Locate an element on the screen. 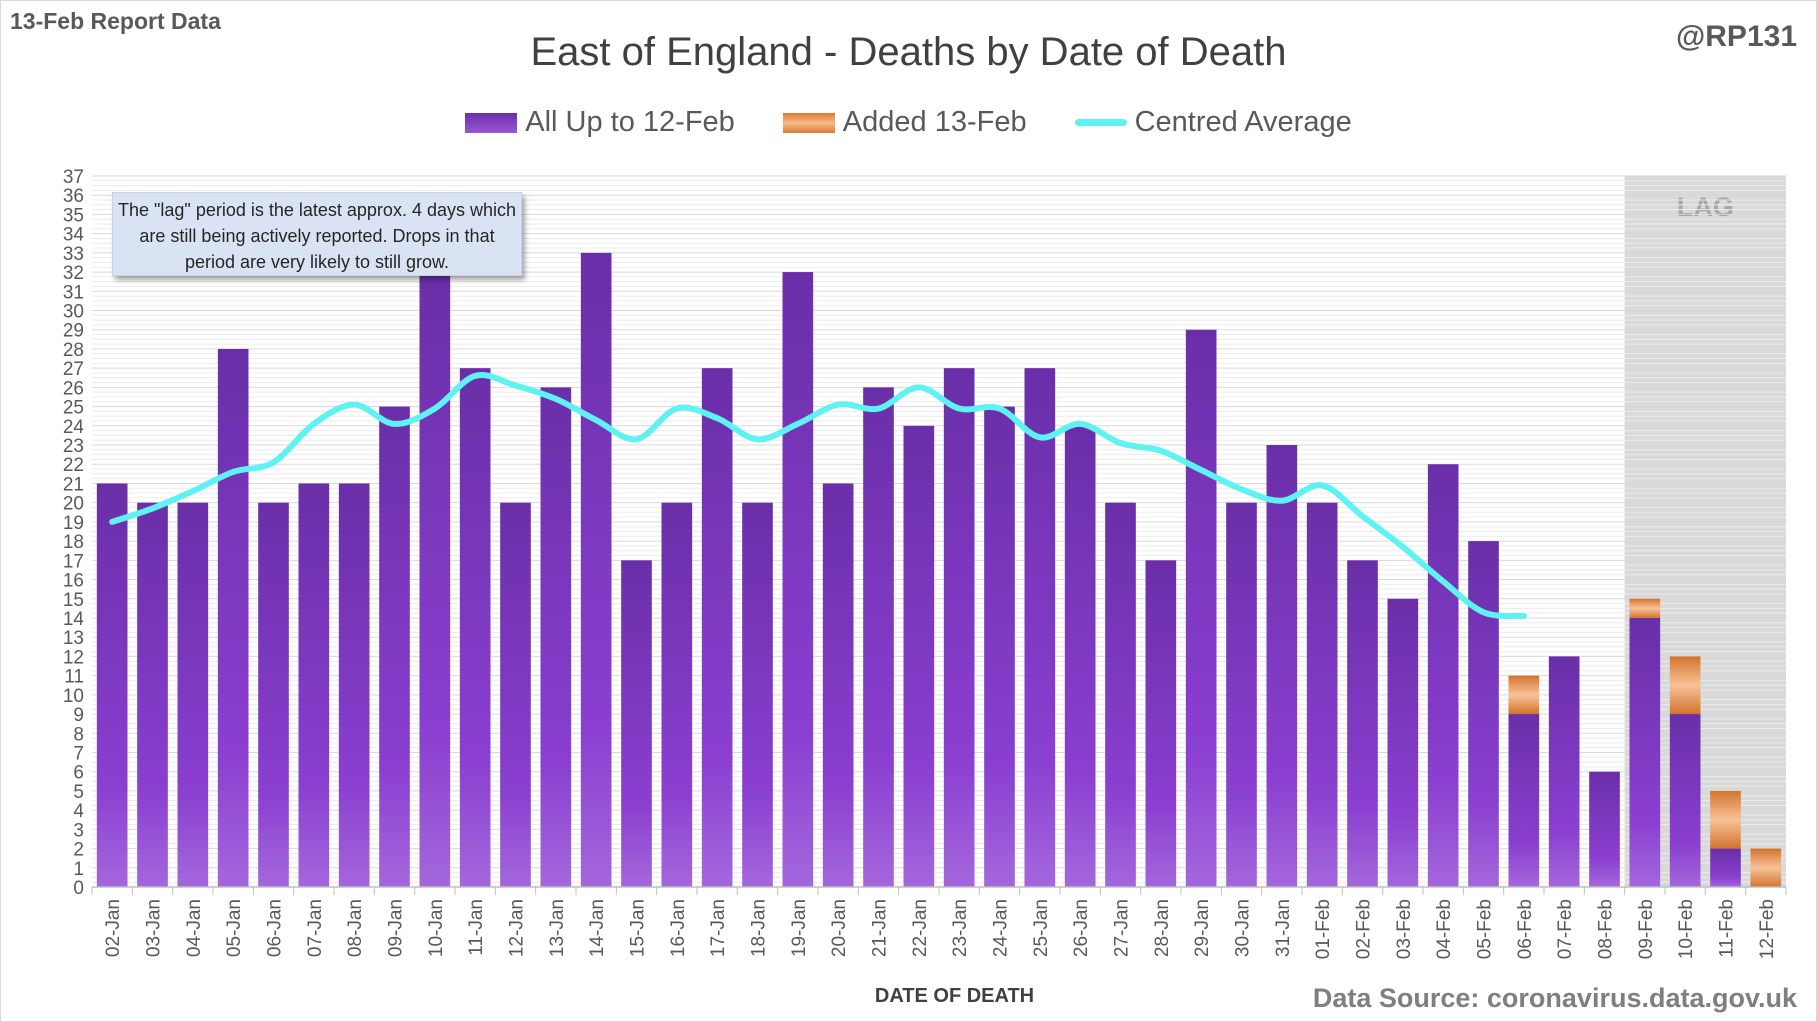  legend-item-added: Added 13-Feb is located at coordinates (904, 122).